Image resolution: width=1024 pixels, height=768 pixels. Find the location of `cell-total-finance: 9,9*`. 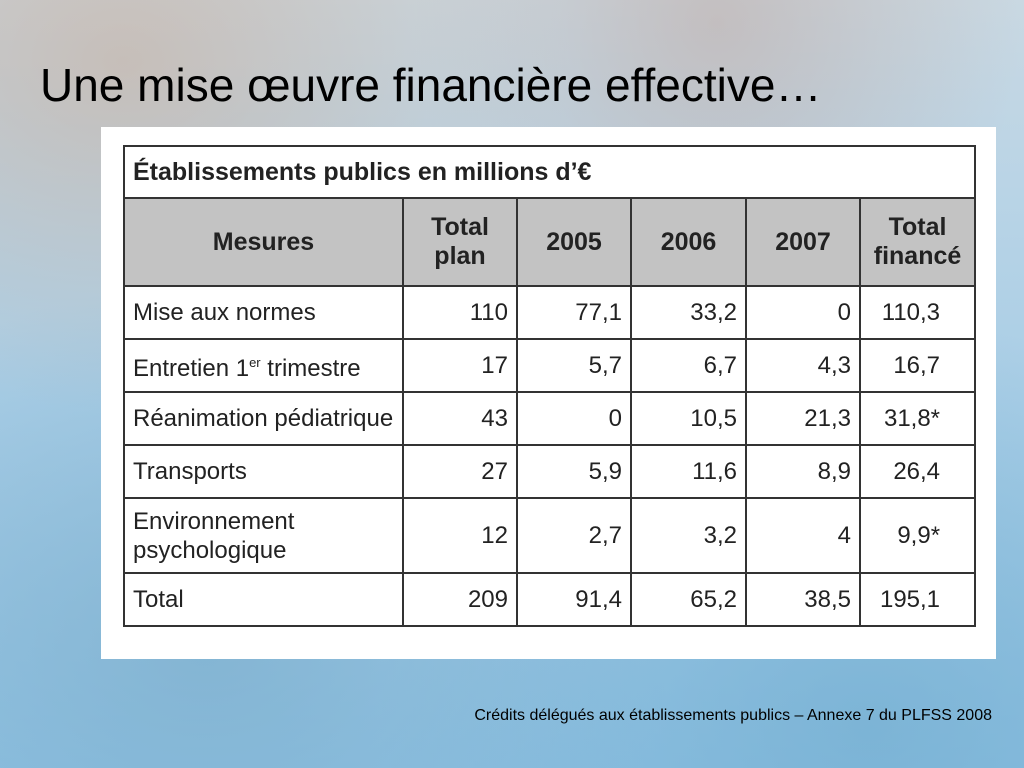

cell-total-finance: 9,9* is located at coordinates (917, 535).